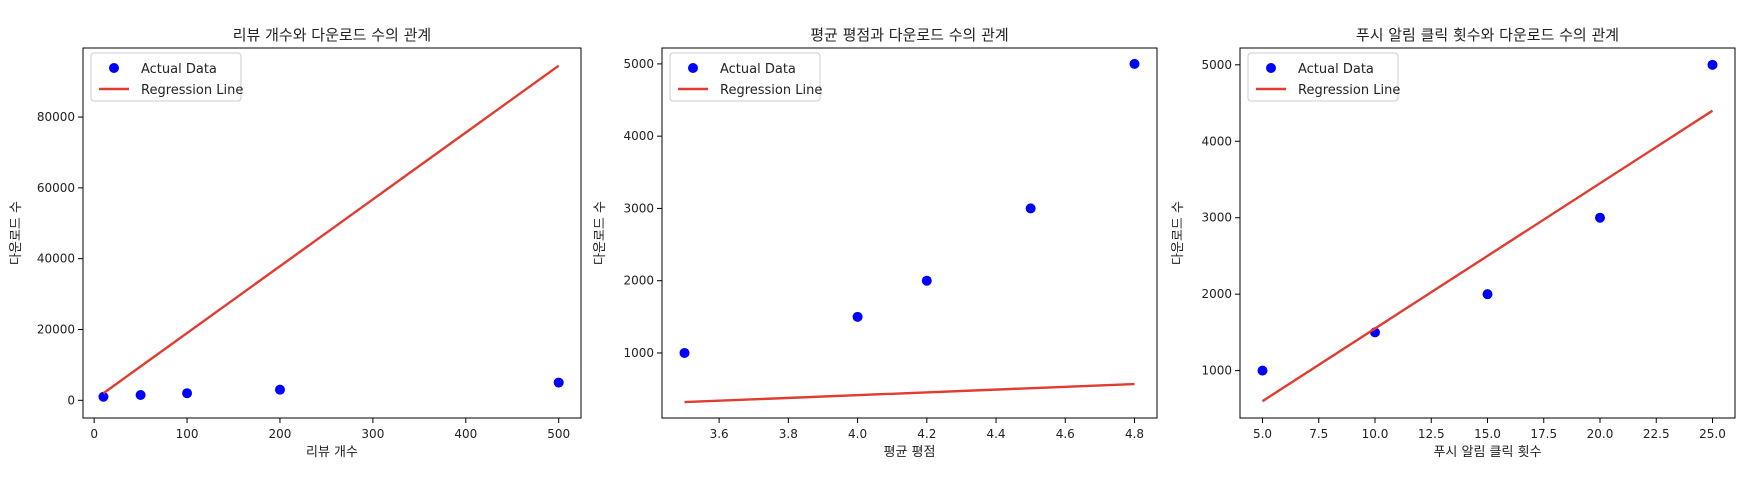  Describe the element at coordinates (910, 452) in the screenshot. I see `x-axis-label: 평균 평점` at that location.